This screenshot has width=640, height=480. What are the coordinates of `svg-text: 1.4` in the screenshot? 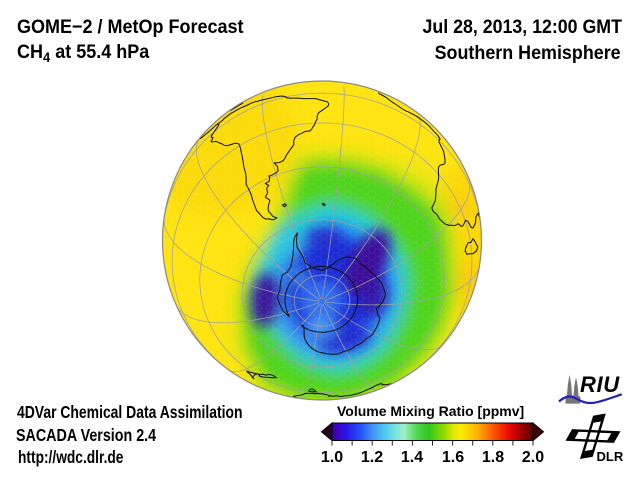 It's located at (412, 457).